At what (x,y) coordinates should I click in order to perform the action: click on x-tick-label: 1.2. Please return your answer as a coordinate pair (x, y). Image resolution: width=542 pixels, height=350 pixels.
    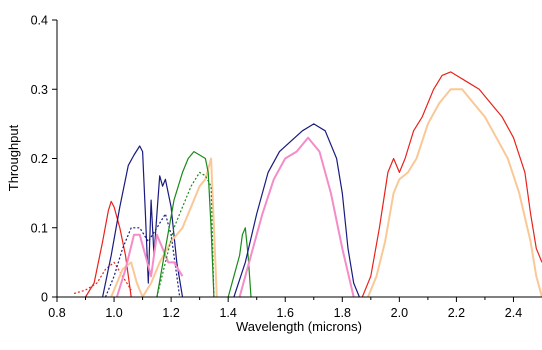
    Looking at the image, I should click on (170, 313).